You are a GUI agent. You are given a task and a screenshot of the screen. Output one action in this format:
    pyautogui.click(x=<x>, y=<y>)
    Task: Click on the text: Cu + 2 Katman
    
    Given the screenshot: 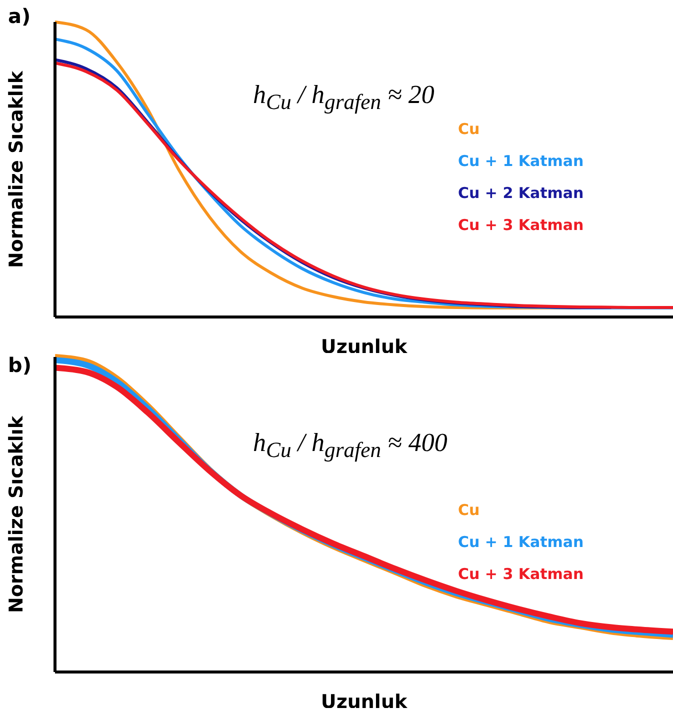 What is the action you would take?
    pyautogui.click(x=521, y=194)
    